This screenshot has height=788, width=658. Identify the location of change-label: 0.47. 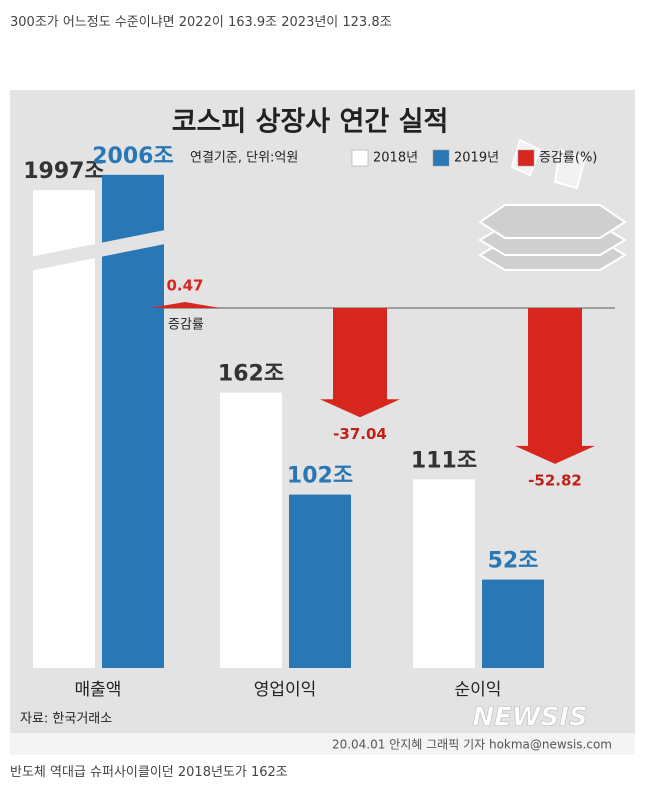
(184, 286).